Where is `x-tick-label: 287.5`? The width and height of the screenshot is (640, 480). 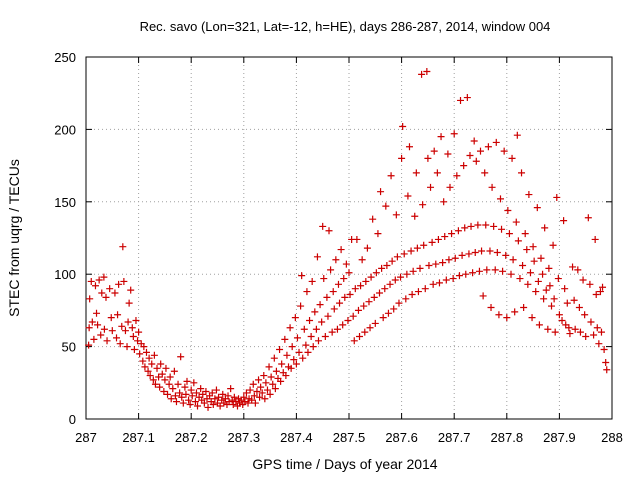
x-tick-label: 287.5 is located at coordinates (349, 437).